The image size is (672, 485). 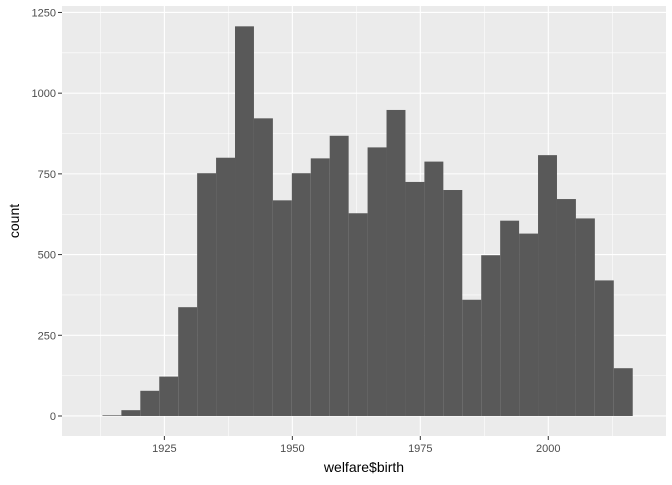 I want to click on y-axis: 0 250 500 750 1000 1250, so click(x=47, y=215).